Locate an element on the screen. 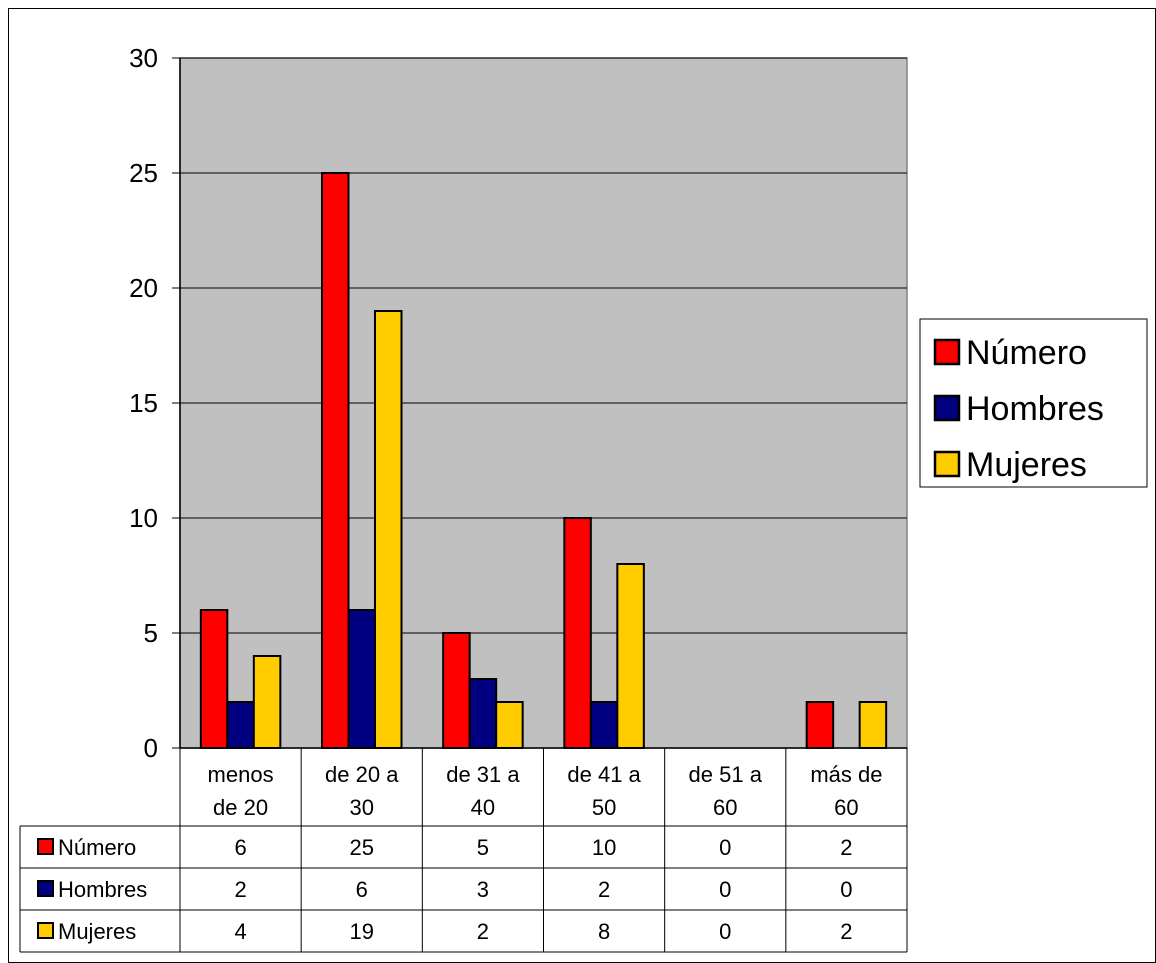  legend: Número Hombres Mujeres is located at coordinates (1033, 403).